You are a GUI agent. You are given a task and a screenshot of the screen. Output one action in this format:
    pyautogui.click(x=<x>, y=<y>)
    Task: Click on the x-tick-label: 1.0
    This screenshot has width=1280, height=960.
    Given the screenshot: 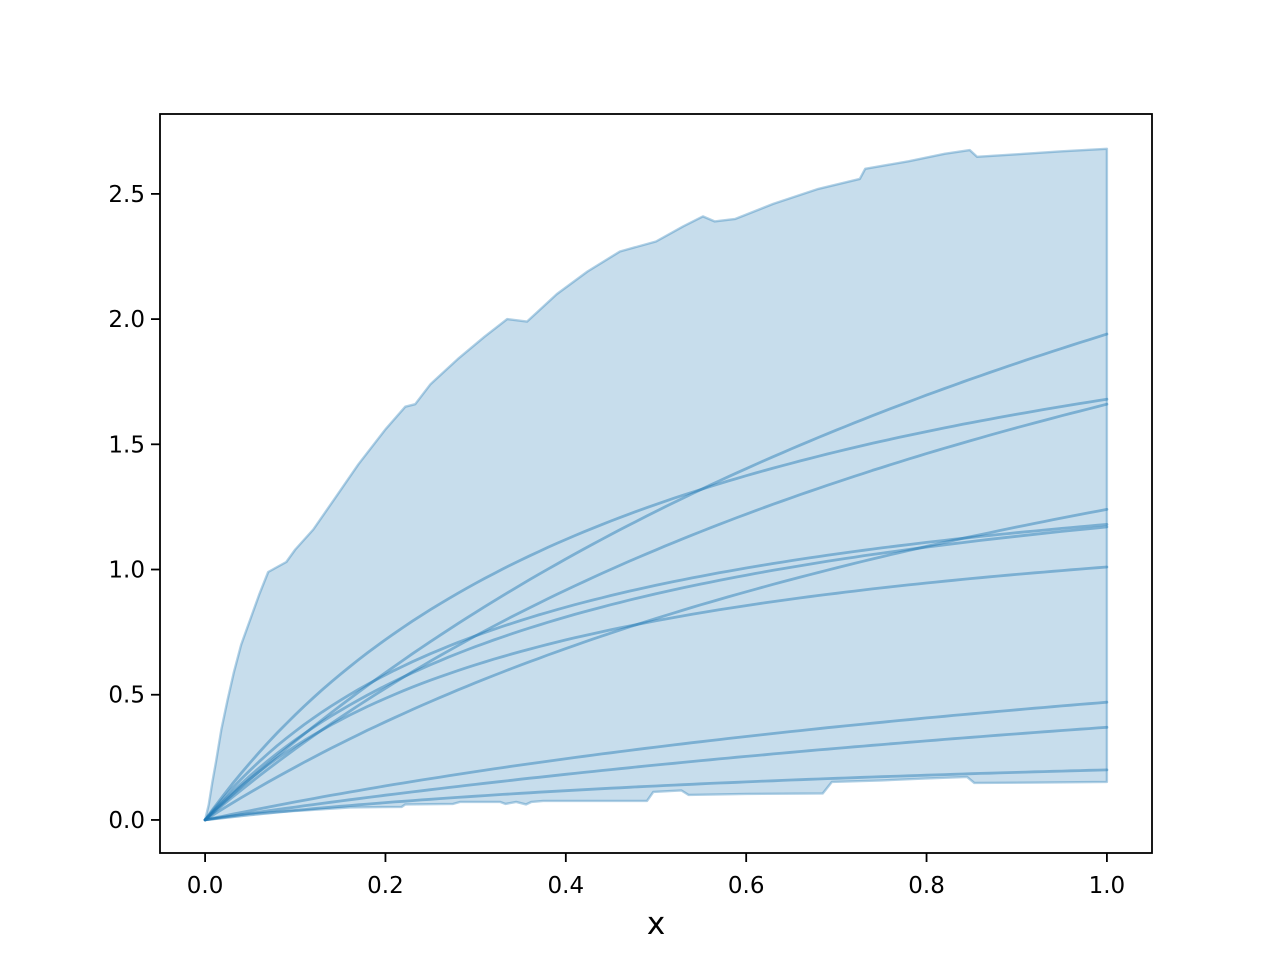 What is the action you would take?
    pyautogui.click(x=1107, y=886)
    